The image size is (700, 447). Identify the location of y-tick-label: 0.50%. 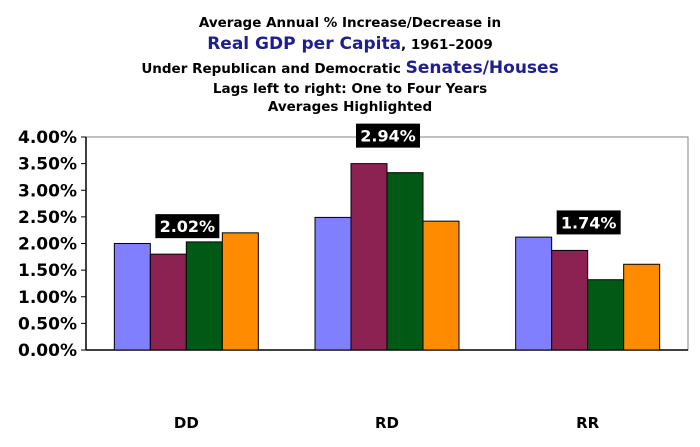
(47, 324).